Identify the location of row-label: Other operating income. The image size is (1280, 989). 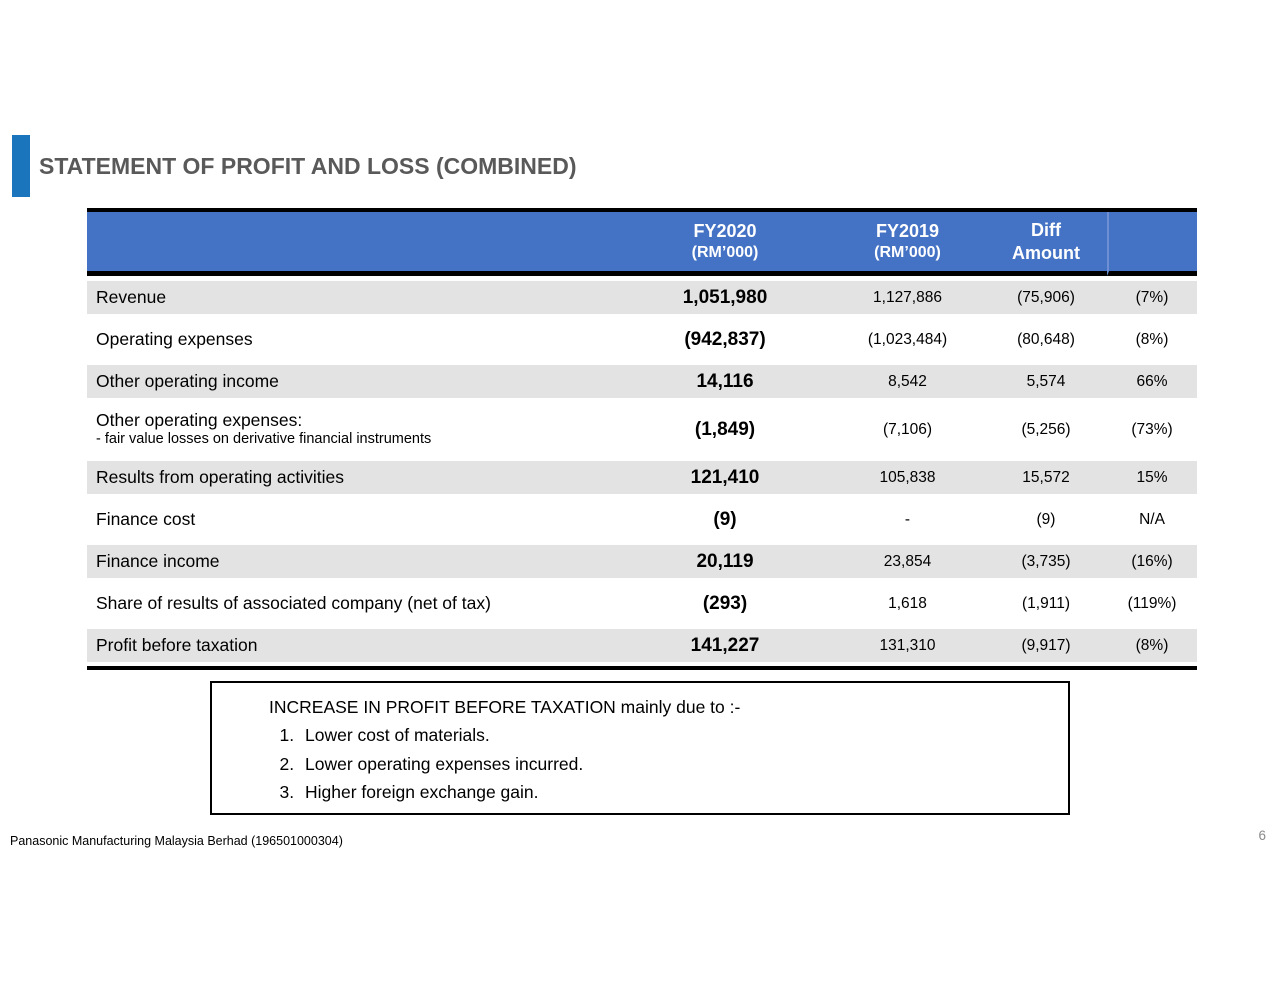
(353, 381).